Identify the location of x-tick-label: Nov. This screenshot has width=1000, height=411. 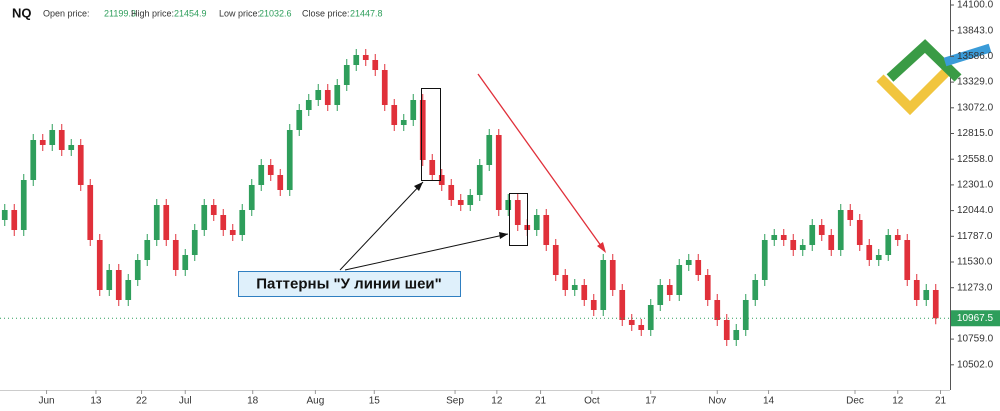
(717, 401).